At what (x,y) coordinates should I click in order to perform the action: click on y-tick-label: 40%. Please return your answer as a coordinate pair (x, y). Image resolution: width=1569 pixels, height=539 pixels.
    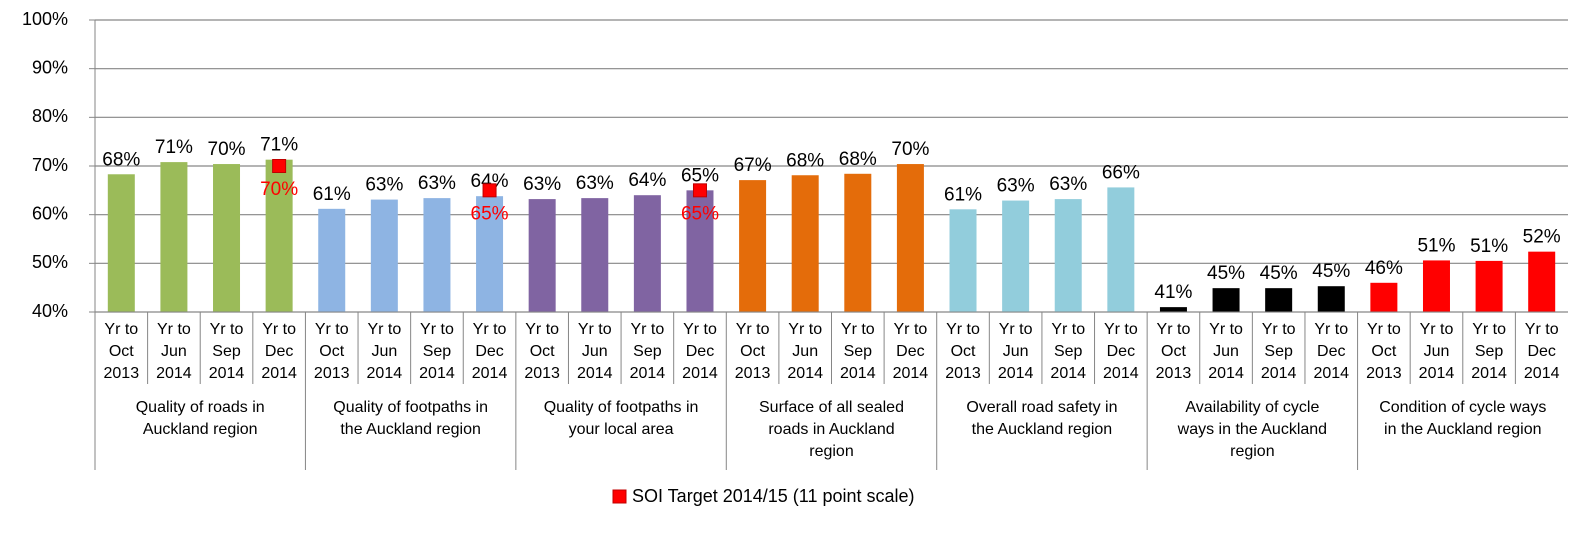
    Looking at the image, I should click on (50, 311).